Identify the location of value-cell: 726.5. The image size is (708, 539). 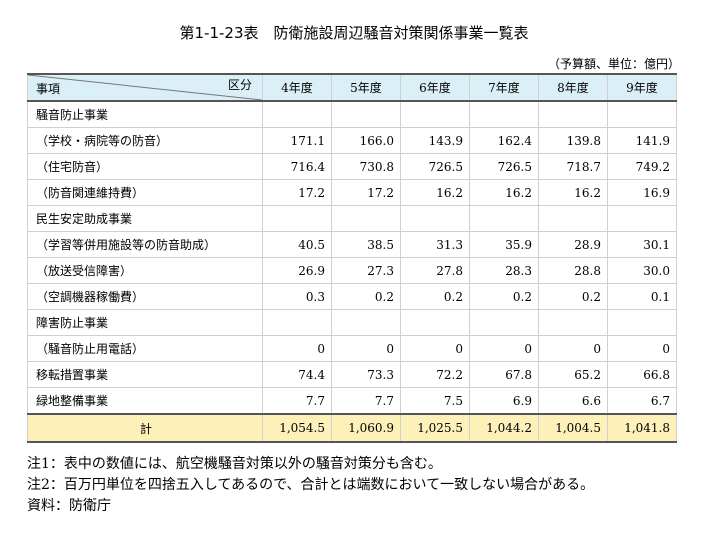
(504, 166).